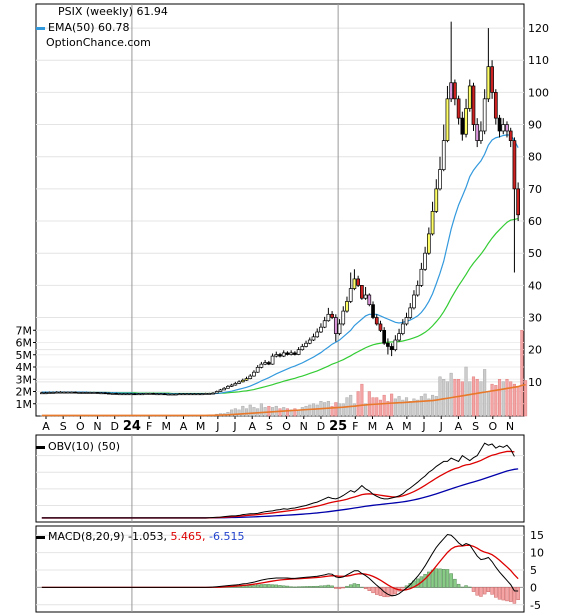  Describe the element at coordinates (535, 318) in the screenshot. I see `price-tick-label: 30` at that location.